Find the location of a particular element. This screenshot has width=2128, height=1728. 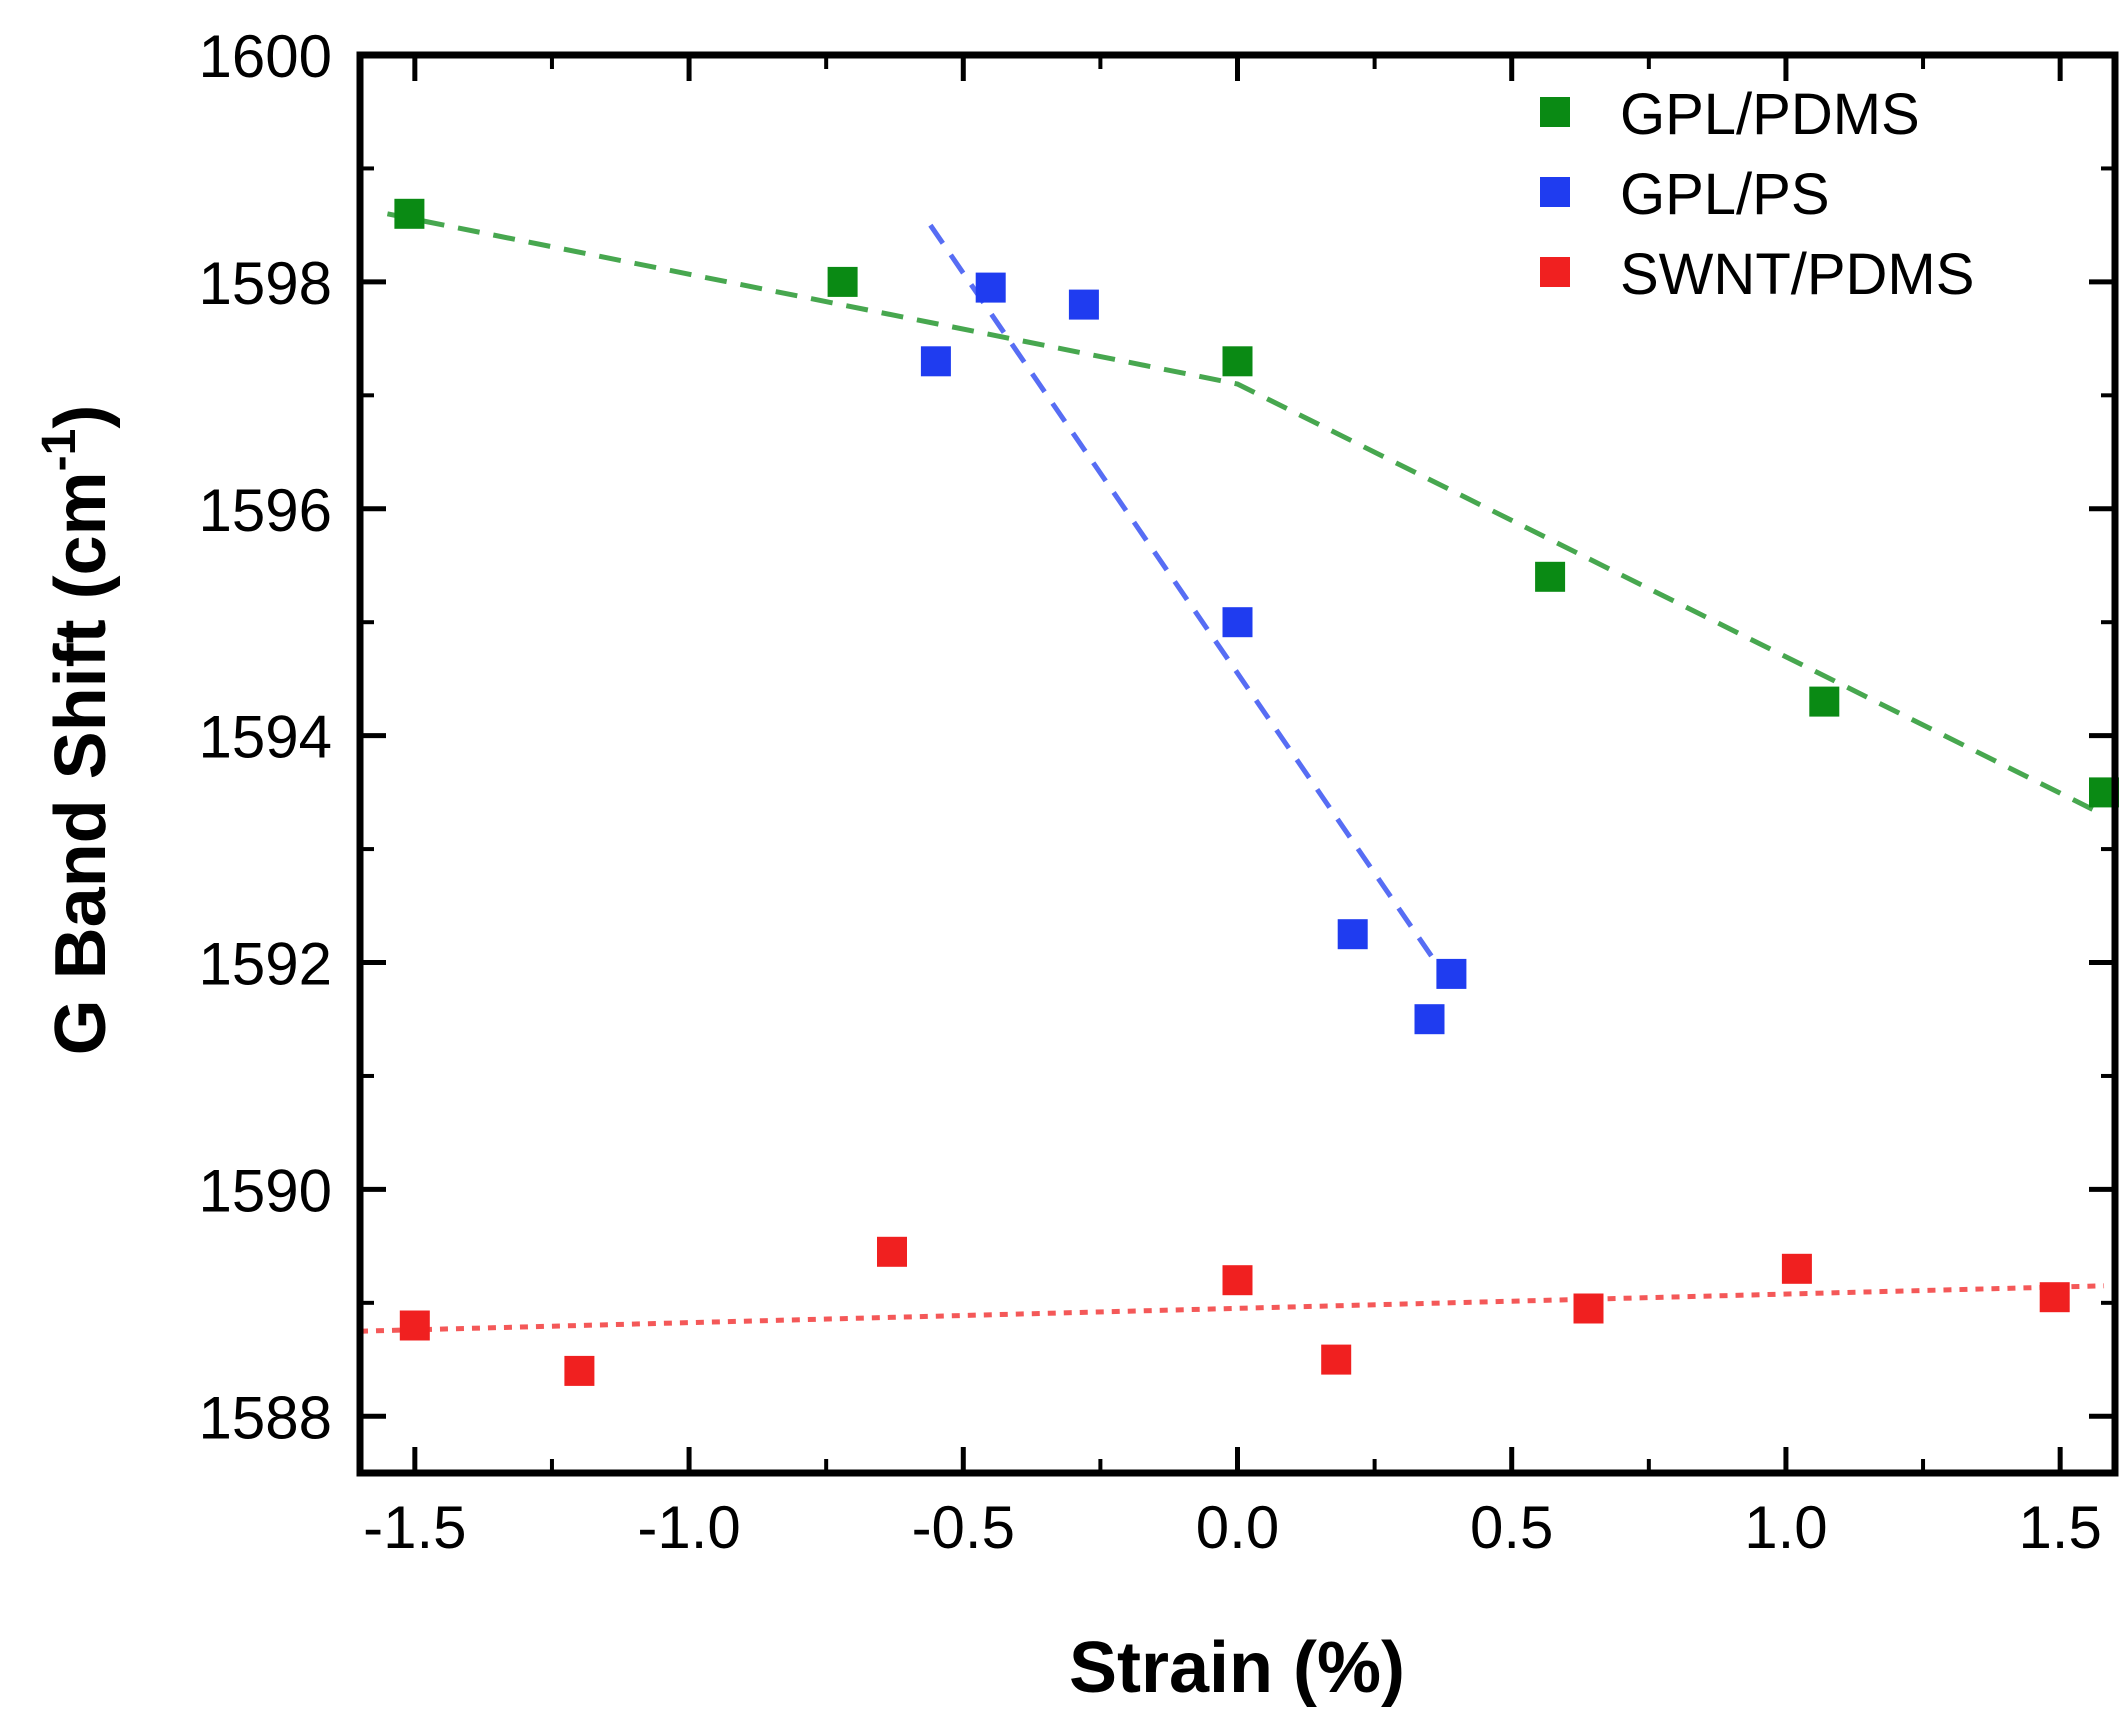

x-axis-title: Strain (%) is located at coordinates (1237, 1668).